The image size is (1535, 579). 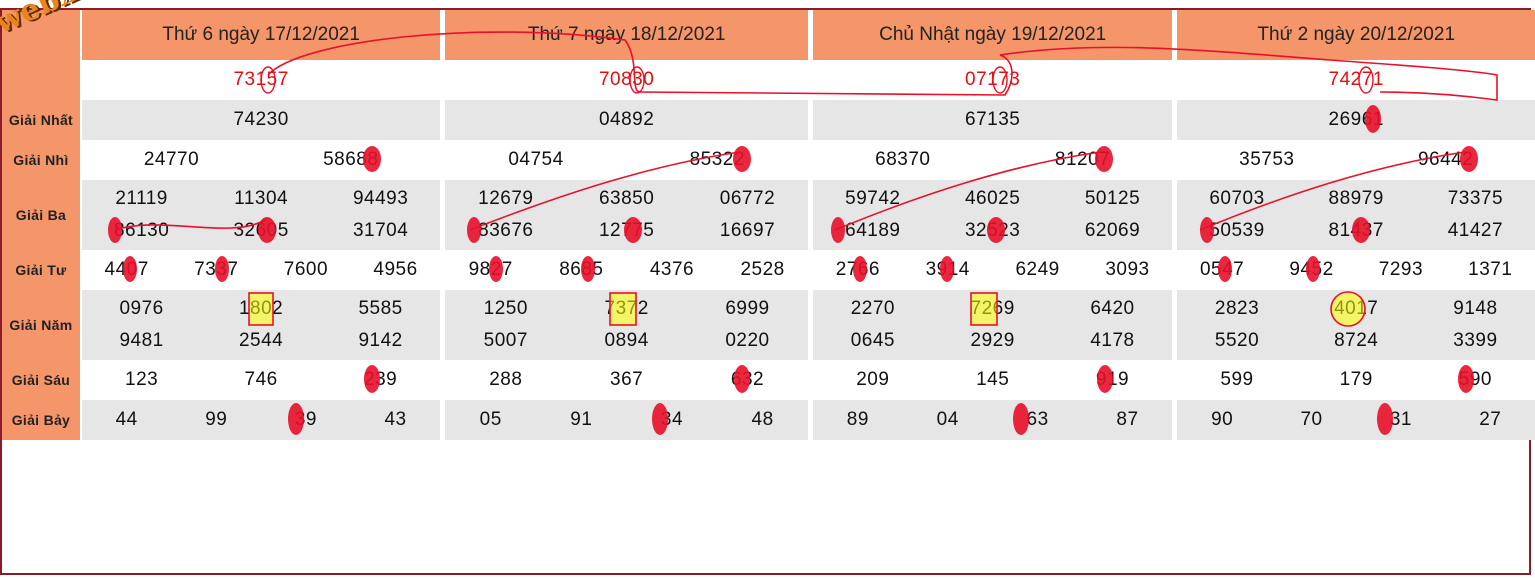 I want to click on special-prize-number: 70830, so click(x=626, y=79).